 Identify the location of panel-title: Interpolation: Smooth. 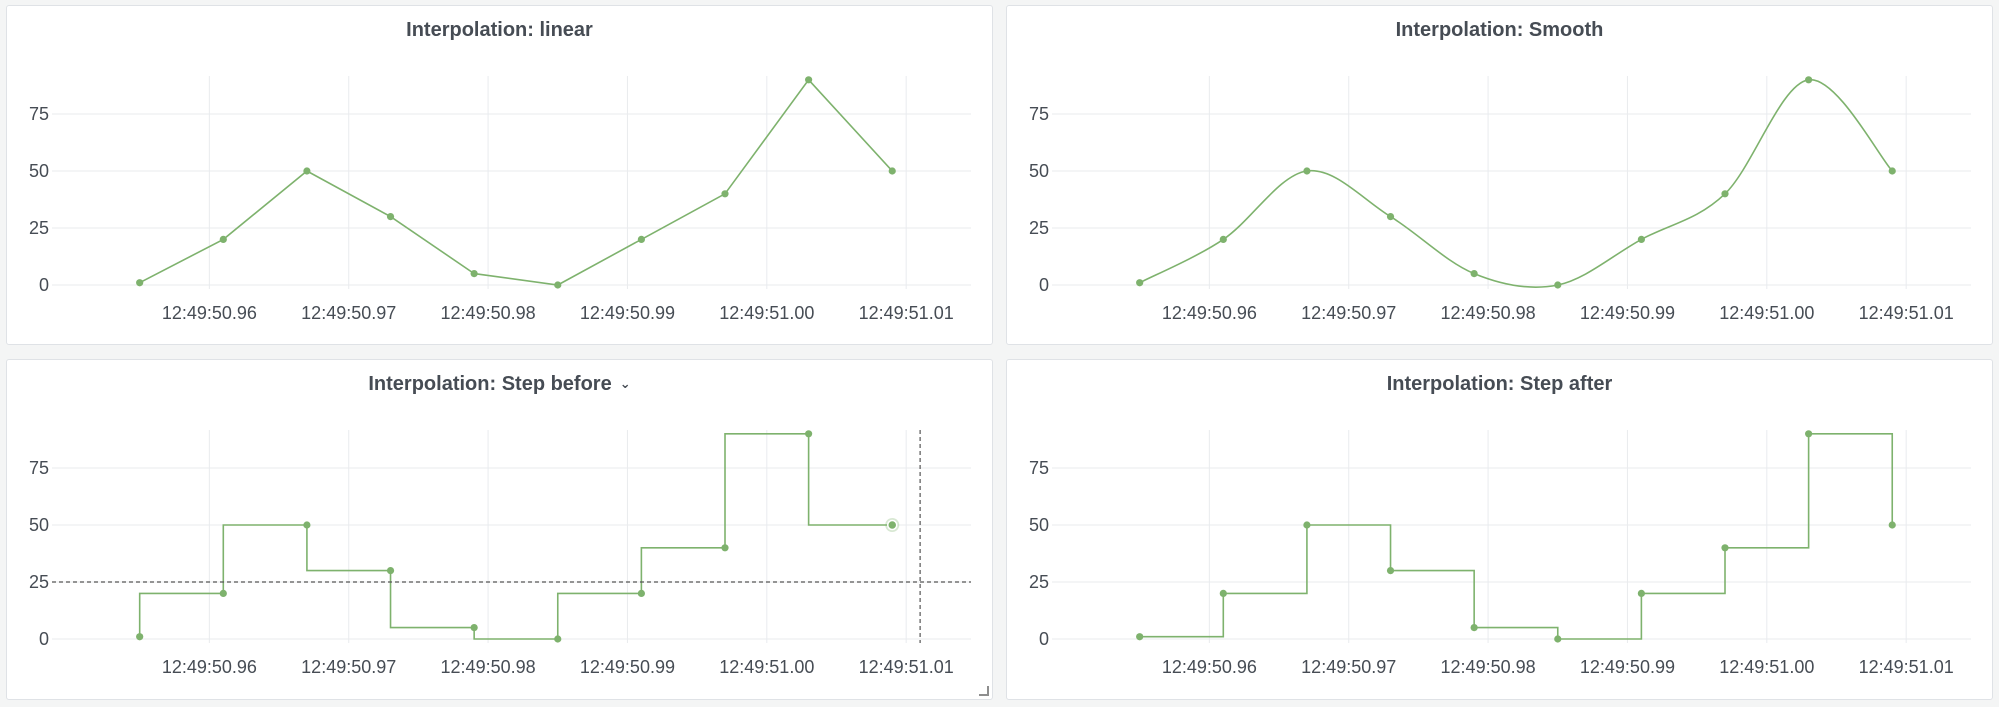
(1499, 30).